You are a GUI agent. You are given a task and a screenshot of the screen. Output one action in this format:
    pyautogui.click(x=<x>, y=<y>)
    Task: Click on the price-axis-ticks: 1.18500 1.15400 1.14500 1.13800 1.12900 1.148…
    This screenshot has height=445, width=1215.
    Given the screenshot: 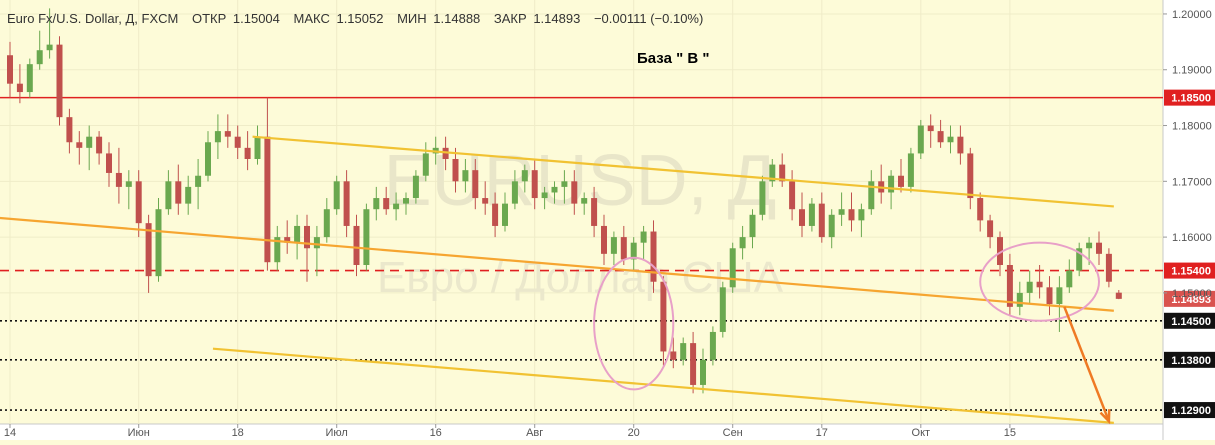 What is the action you would take?
    pyautogui.click(x=1189, y=214)
    